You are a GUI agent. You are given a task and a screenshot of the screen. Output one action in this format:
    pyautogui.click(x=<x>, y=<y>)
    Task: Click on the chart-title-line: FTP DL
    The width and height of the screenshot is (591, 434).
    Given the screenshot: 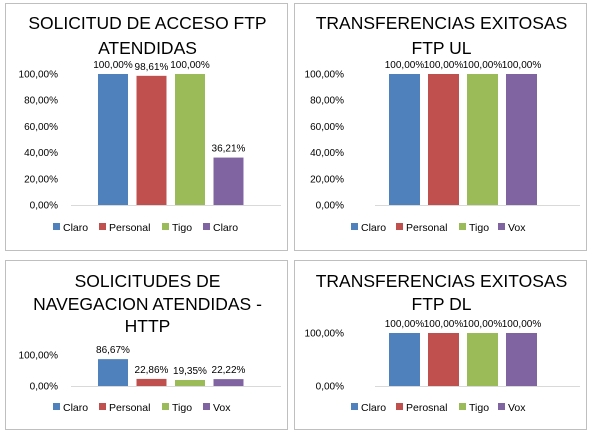 What is the action you would take?
    pyautogui.click(x=442, y=304)
    